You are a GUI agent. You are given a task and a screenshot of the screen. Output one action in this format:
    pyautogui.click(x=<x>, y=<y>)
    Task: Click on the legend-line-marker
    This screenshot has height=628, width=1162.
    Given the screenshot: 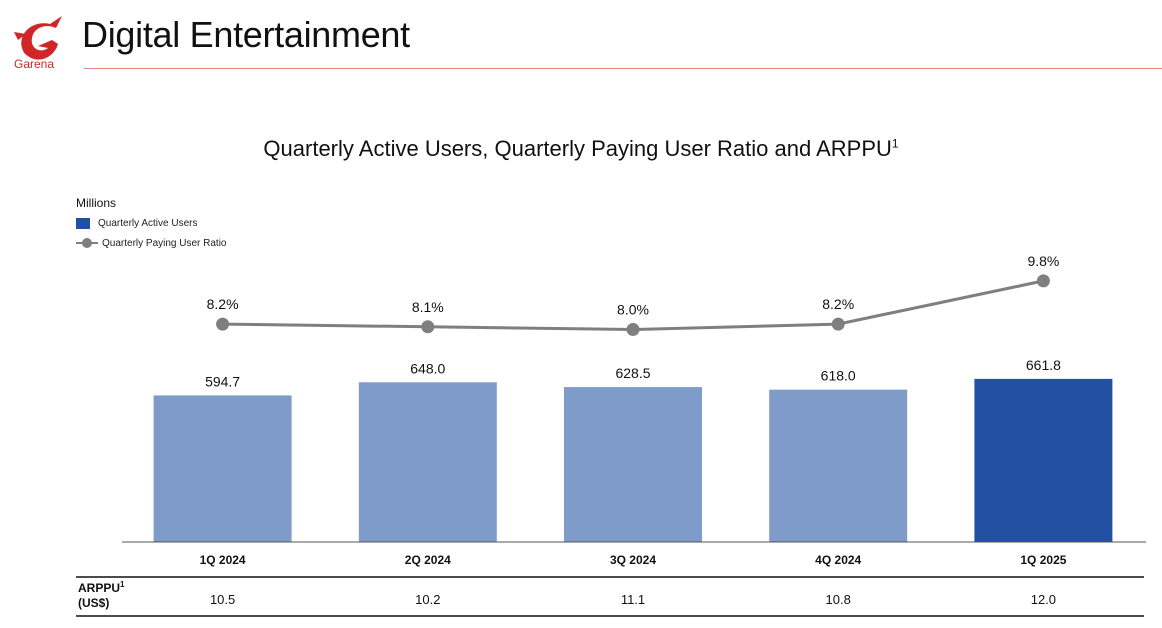 What is the action you would take?
    pyautogui.click(x=87, y=243)
    